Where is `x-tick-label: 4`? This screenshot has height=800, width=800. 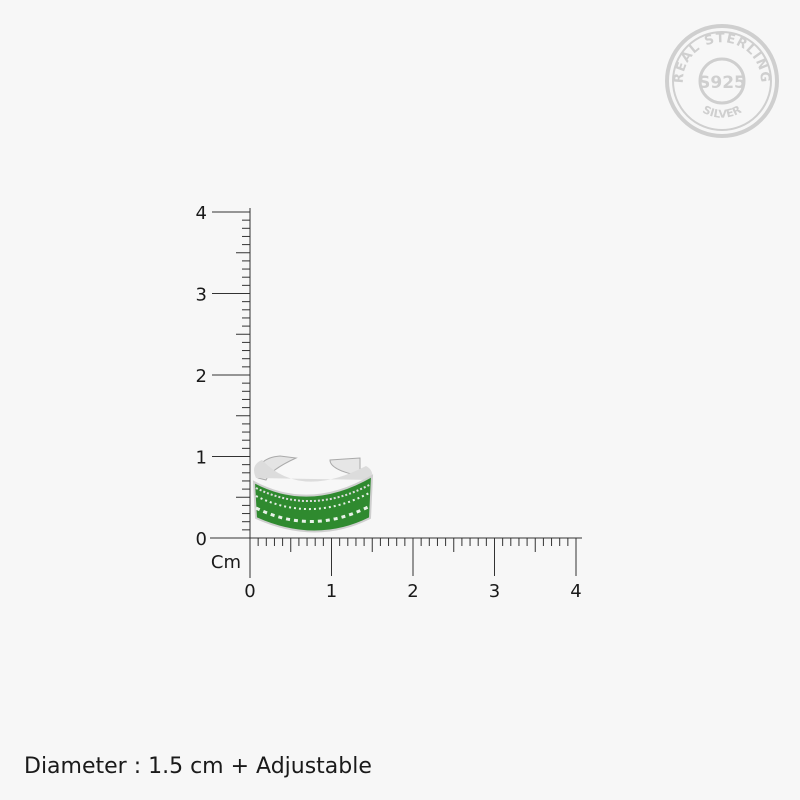 x-tick-label: 4 is located at coordinates (575, 591).